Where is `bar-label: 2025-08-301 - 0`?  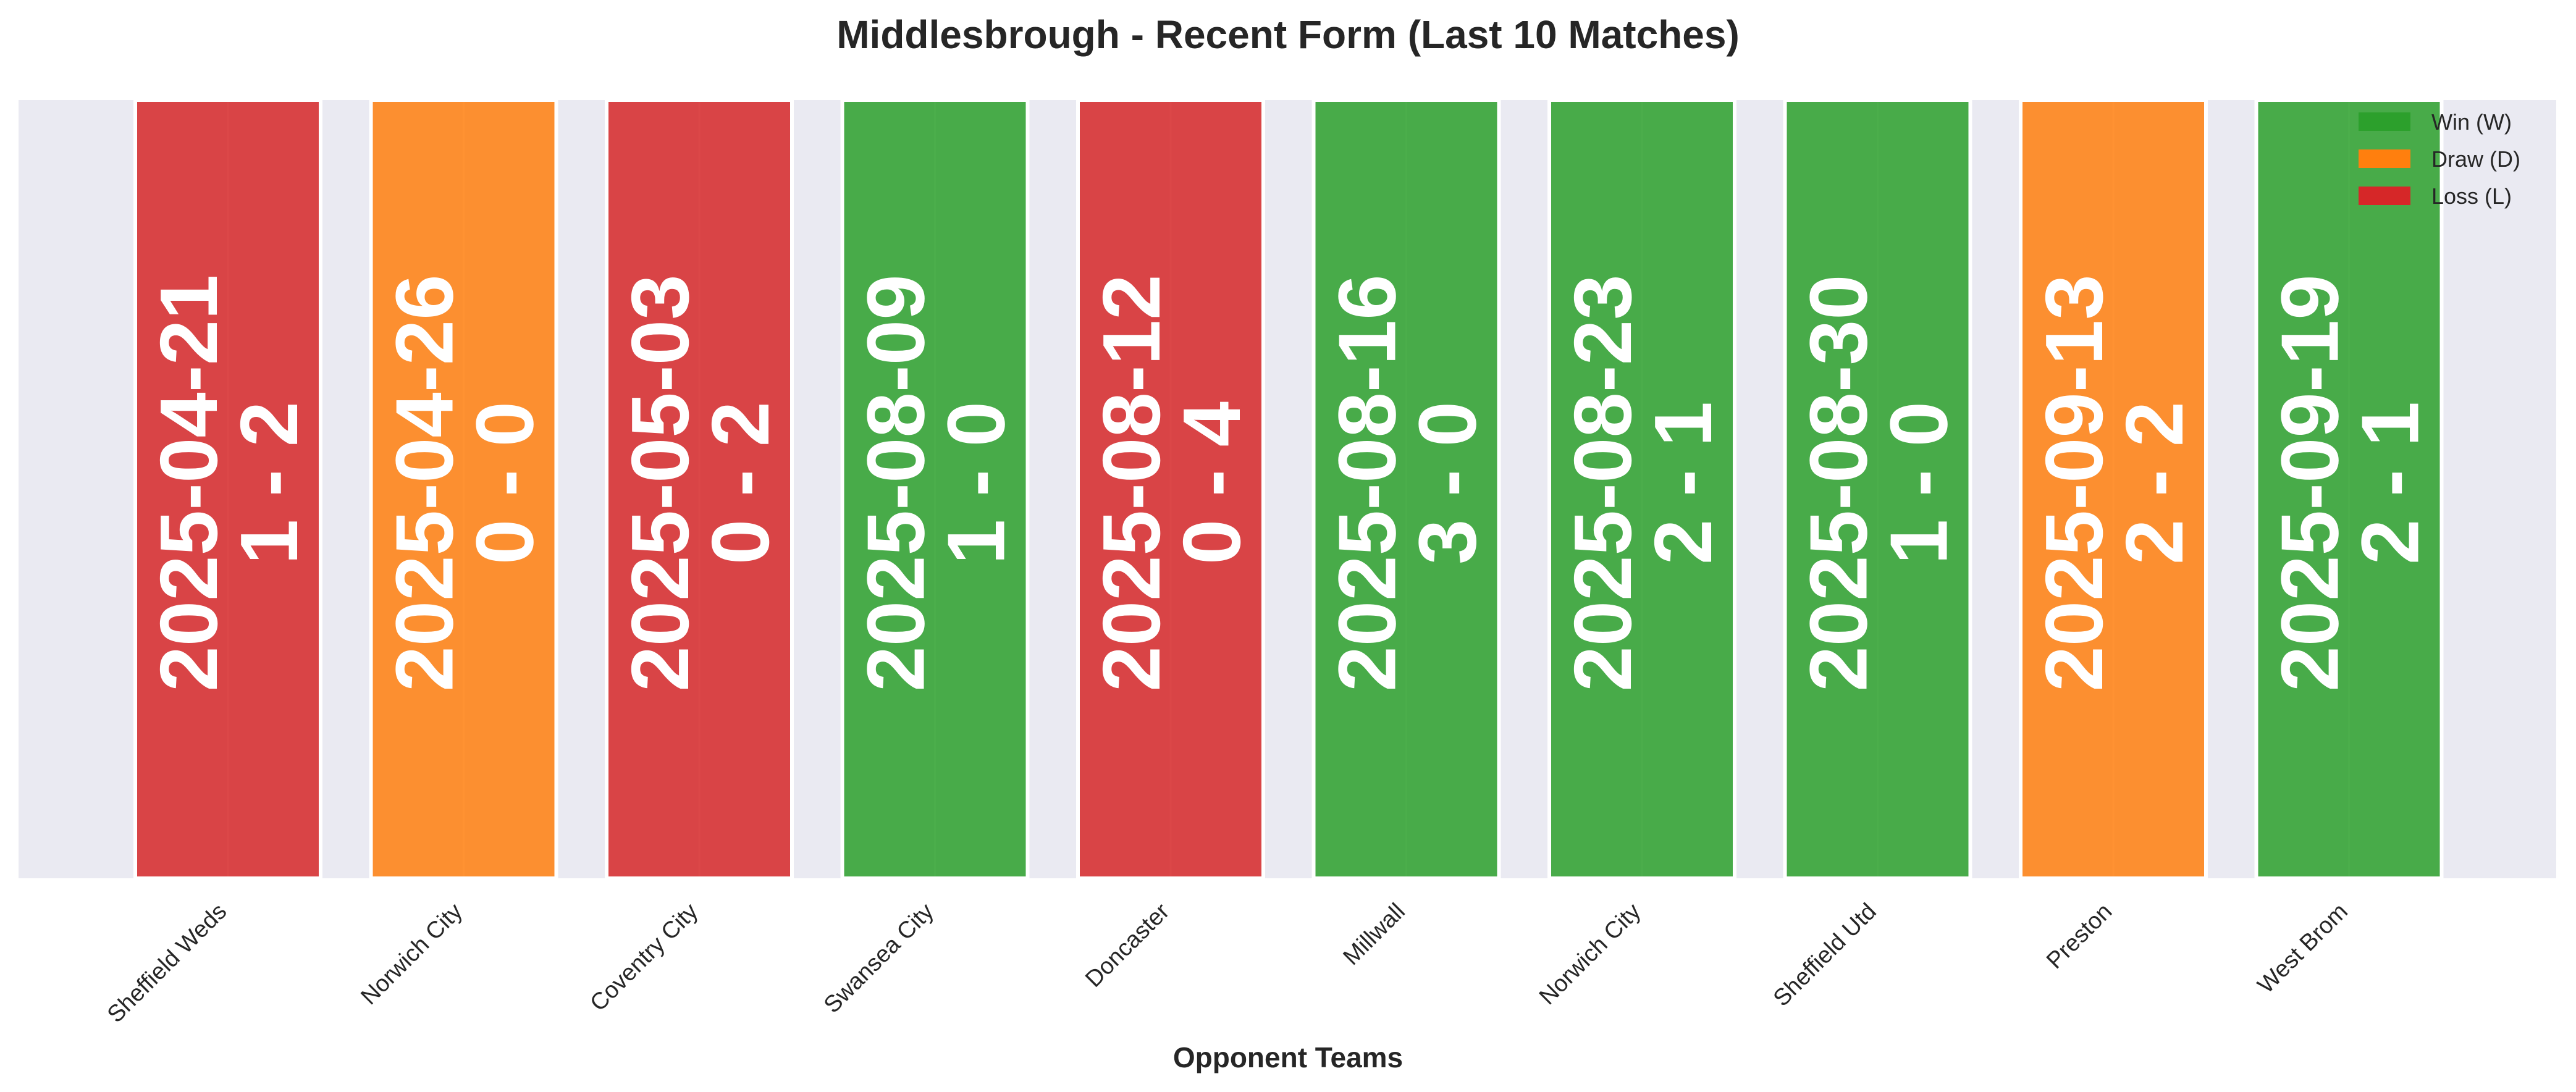
bar-label: 2025-08-301 - 0 is located at coordinates (1878, 482).